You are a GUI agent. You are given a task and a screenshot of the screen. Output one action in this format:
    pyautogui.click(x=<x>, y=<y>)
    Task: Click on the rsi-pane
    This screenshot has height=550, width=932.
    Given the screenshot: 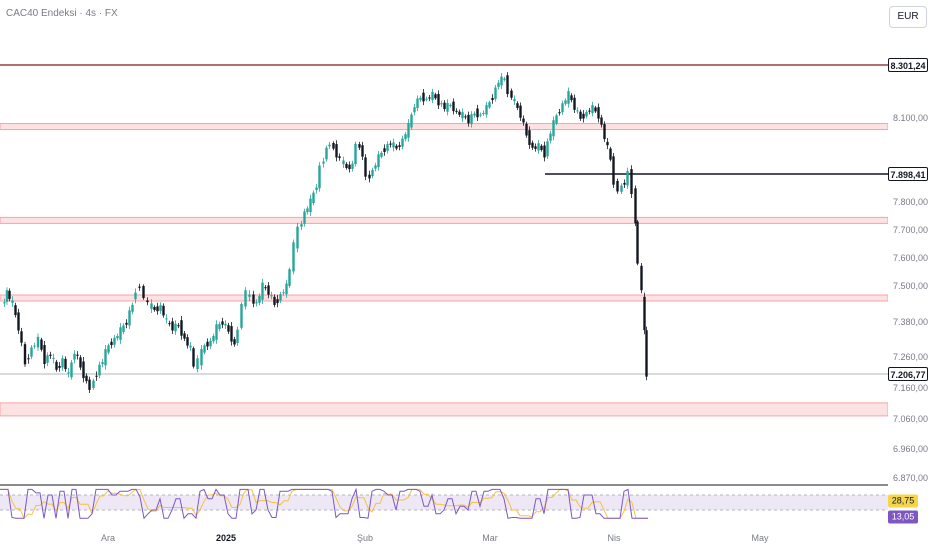 What is the action you would take?
    pyautogui.click(x=444, y=508)
    